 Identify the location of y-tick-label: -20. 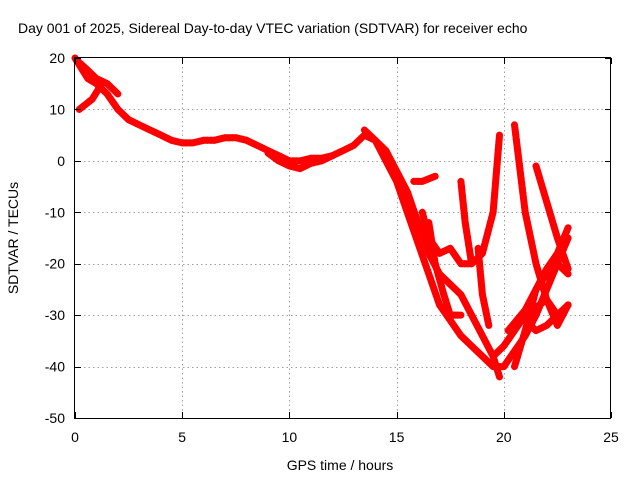
(55, 264).